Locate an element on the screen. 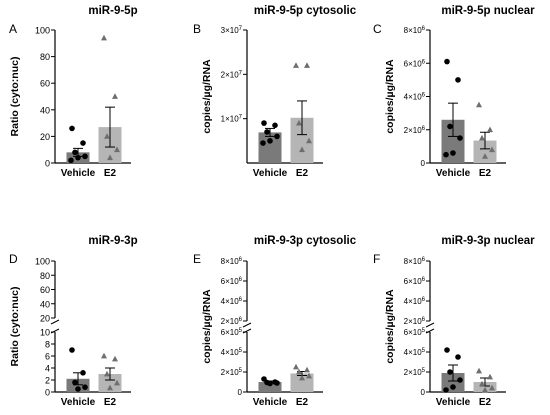 The image size is (550, 415). y-tick-label: 2 is located at coordinates (47, 381).